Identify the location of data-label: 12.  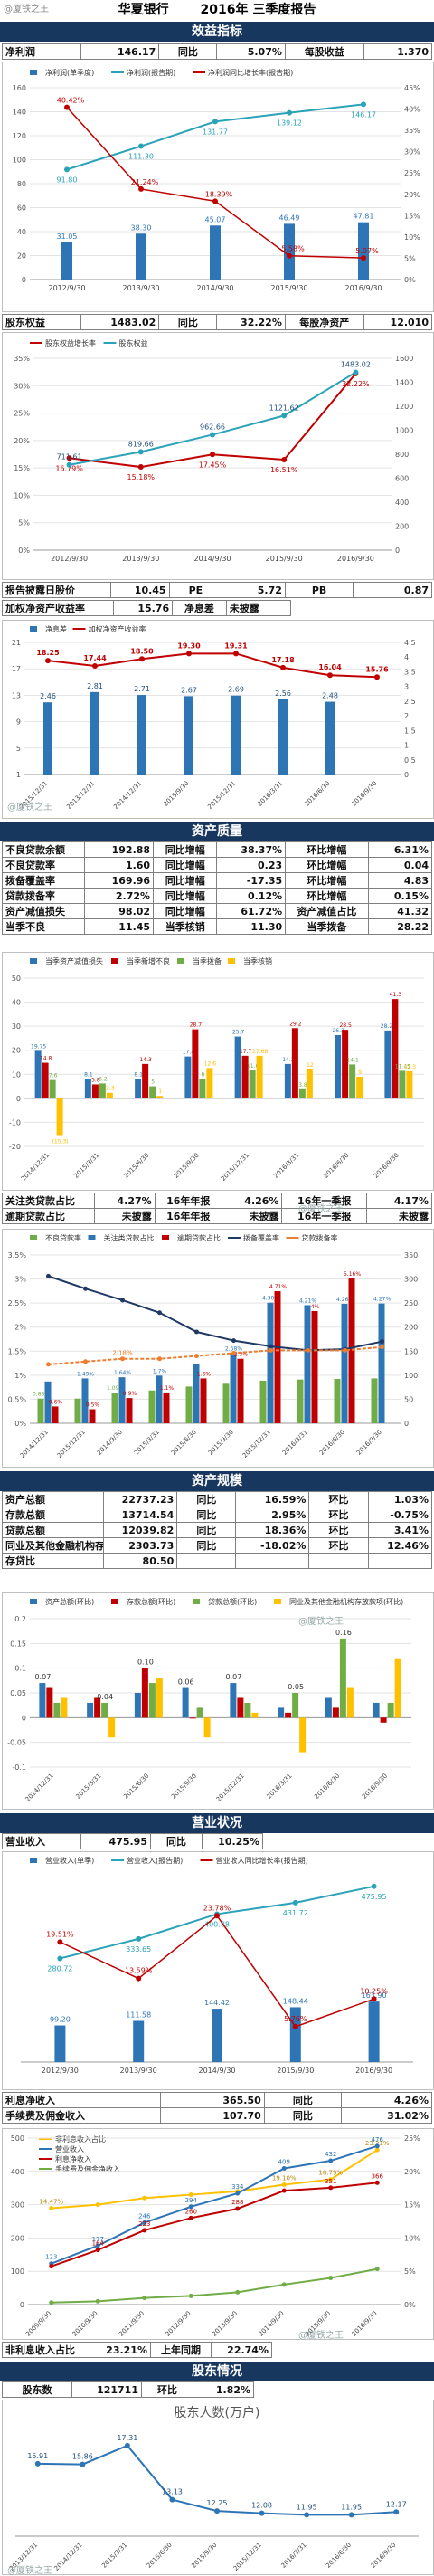
(310, 1065).